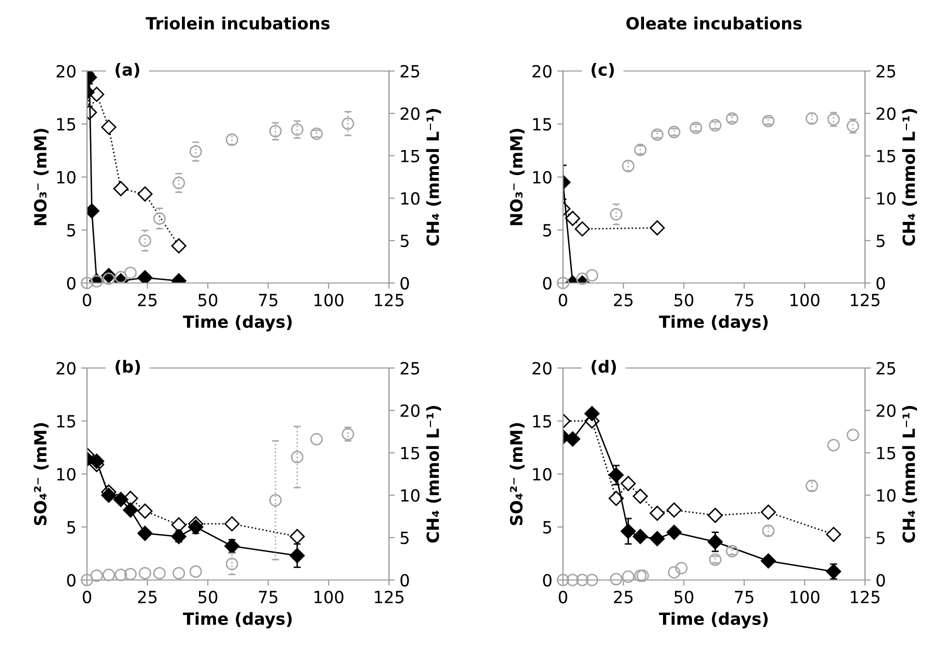 The image size is (931, 649). What do you see at coordinates (603, 70) in the screenshot?
I see `annotation: (c)` at bounding box center [603, 70].